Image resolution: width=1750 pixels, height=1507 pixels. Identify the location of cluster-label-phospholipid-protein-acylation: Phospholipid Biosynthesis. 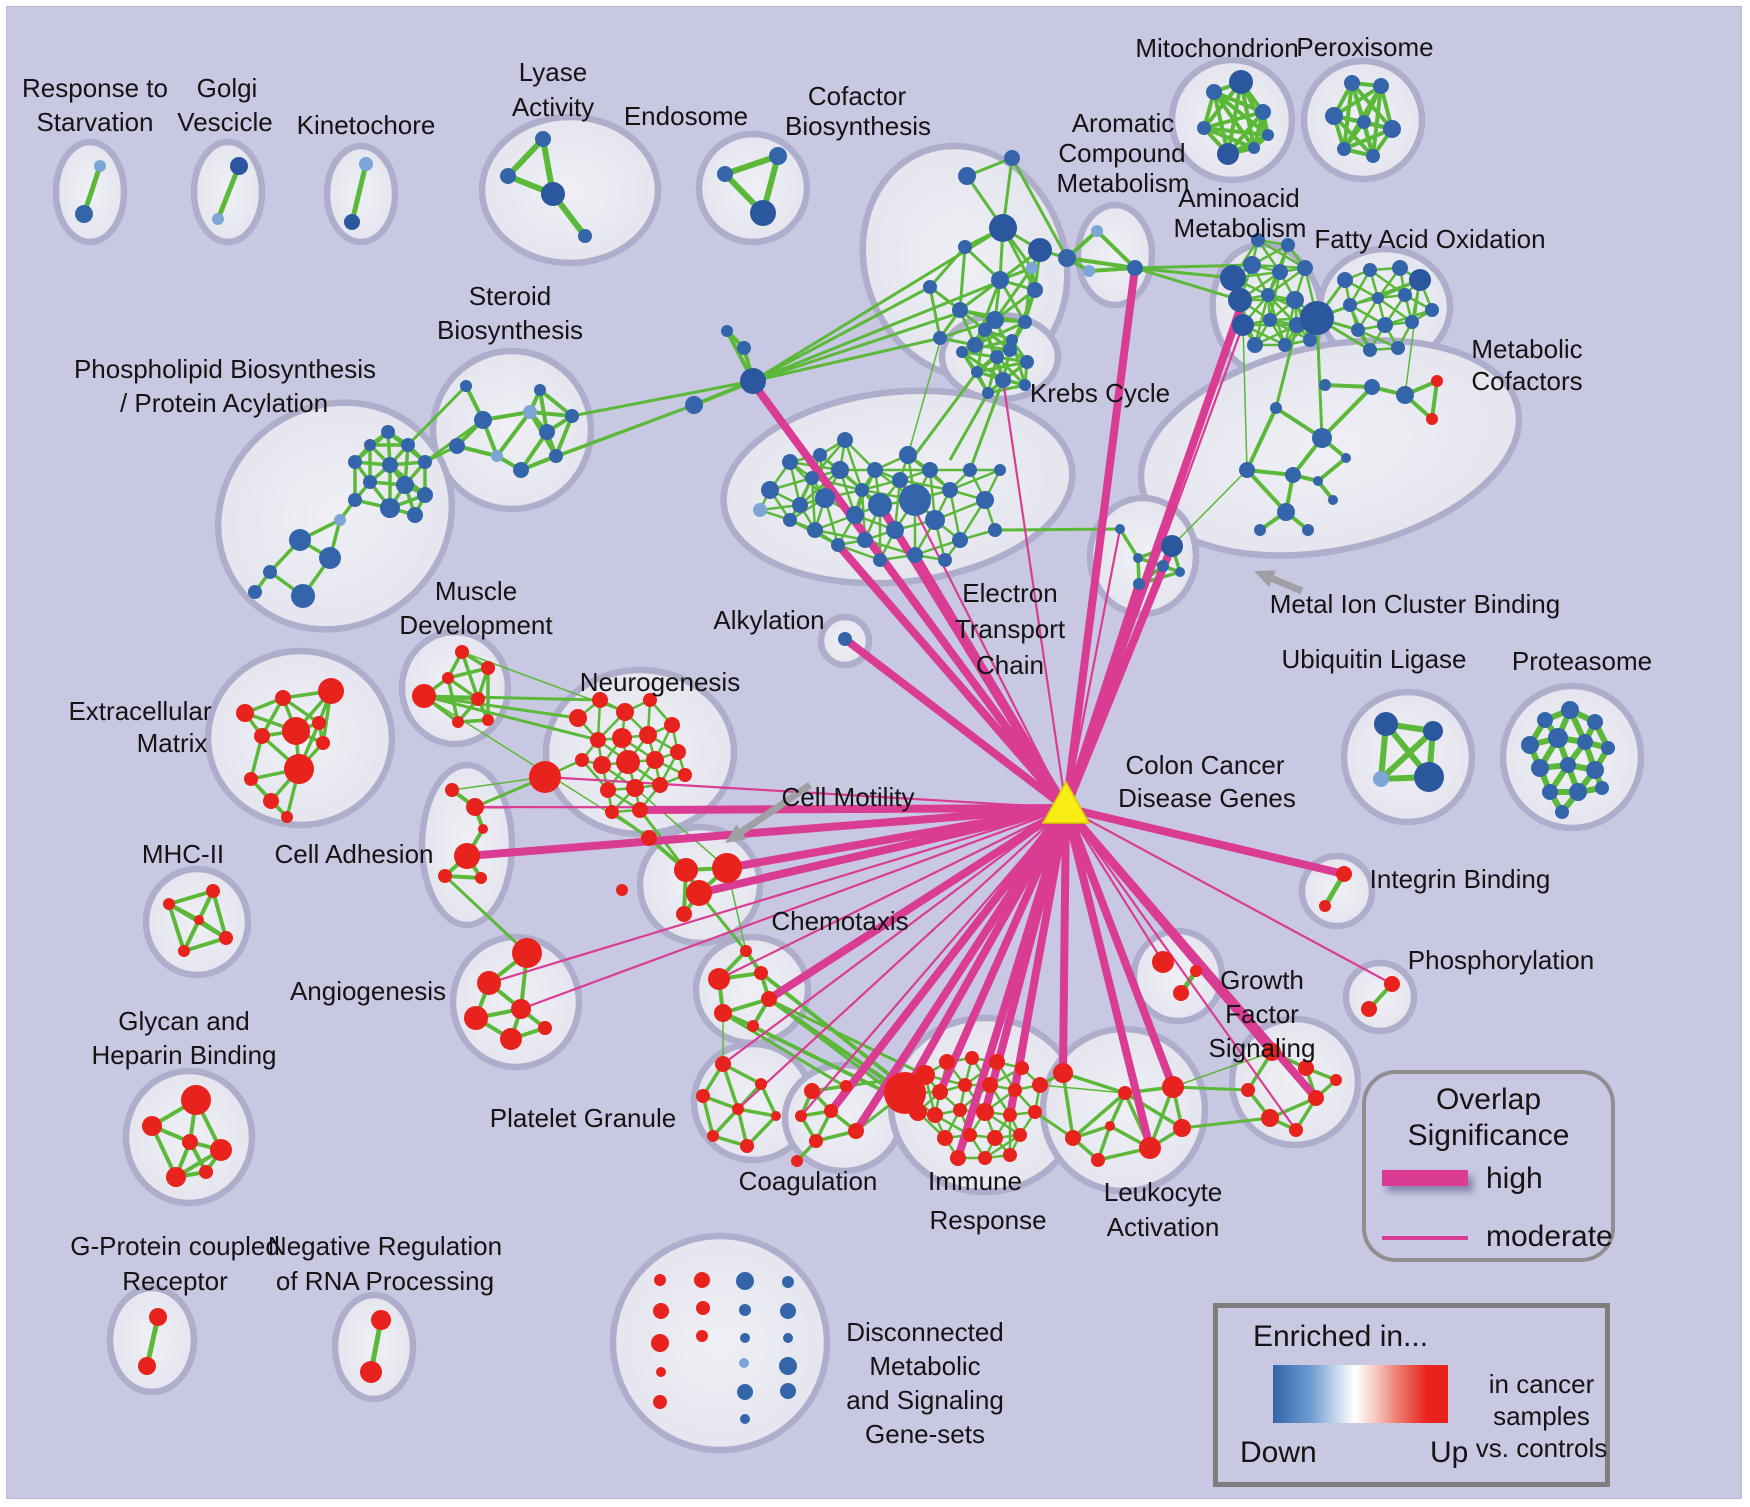
(225, 369).